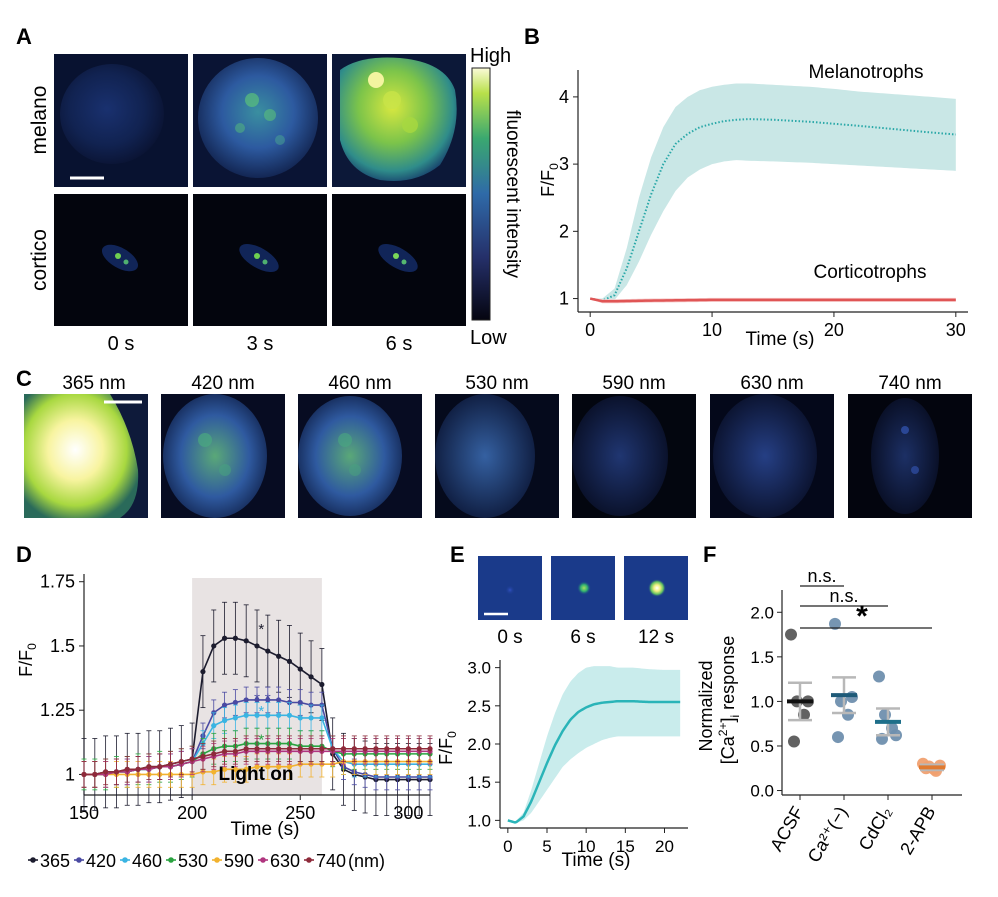  I want to click on time-label-3s: 3 s, so click(260, 344).